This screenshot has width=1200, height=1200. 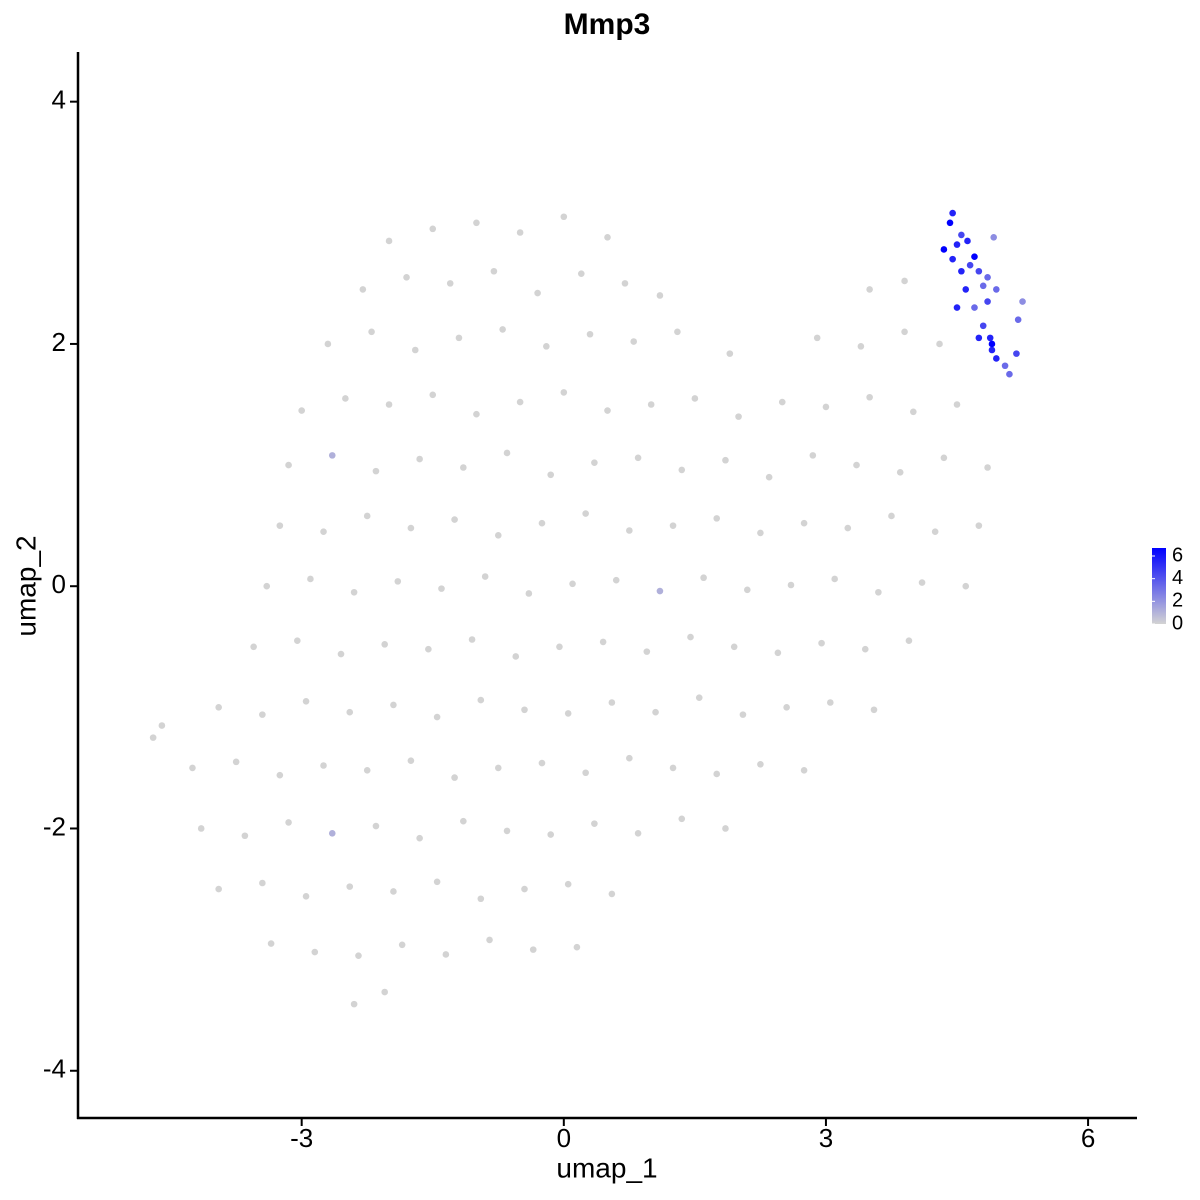 What do you see at coordinates (1177, 555) in the screenshot?
I see `color-tick-label: 6` at bounding box center [1177, 555].